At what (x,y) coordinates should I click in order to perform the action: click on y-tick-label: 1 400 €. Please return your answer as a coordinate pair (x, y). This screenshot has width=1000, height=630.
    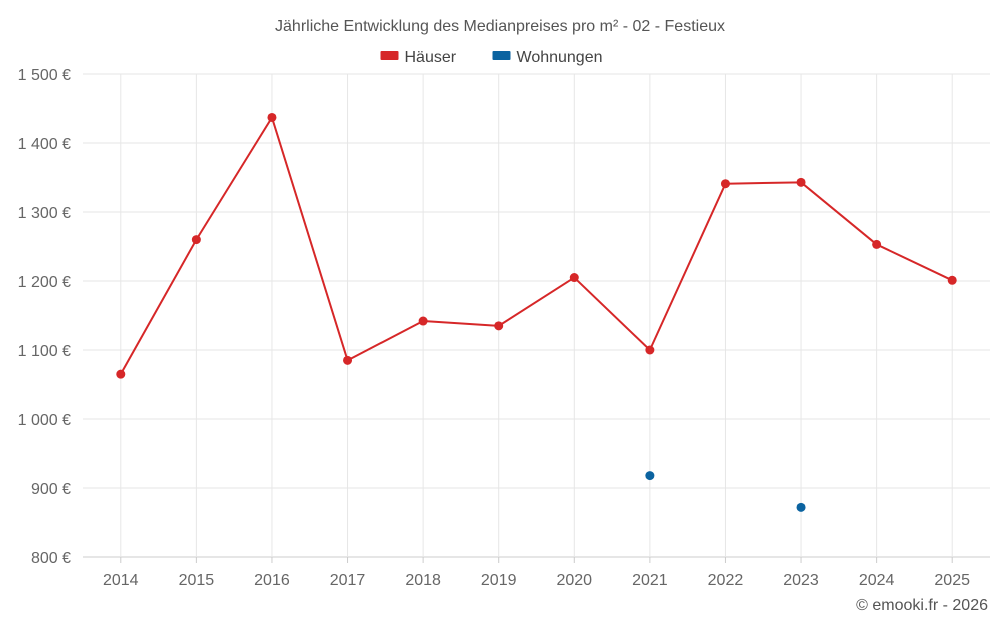
    Looking at the image, I should click on (44, 144).